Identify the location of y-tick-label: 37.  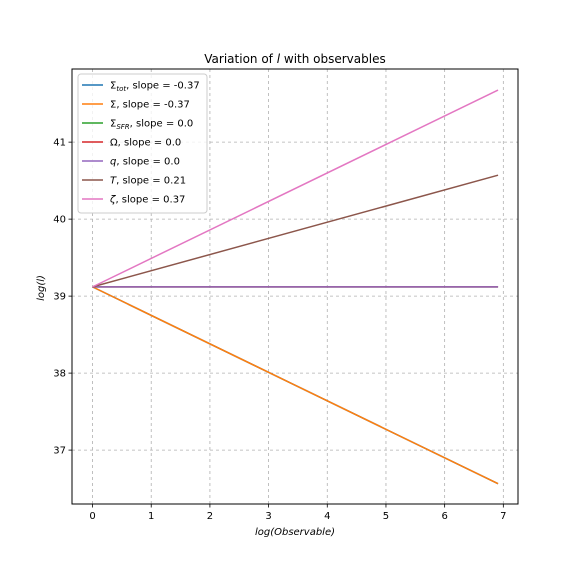
(59, 451).